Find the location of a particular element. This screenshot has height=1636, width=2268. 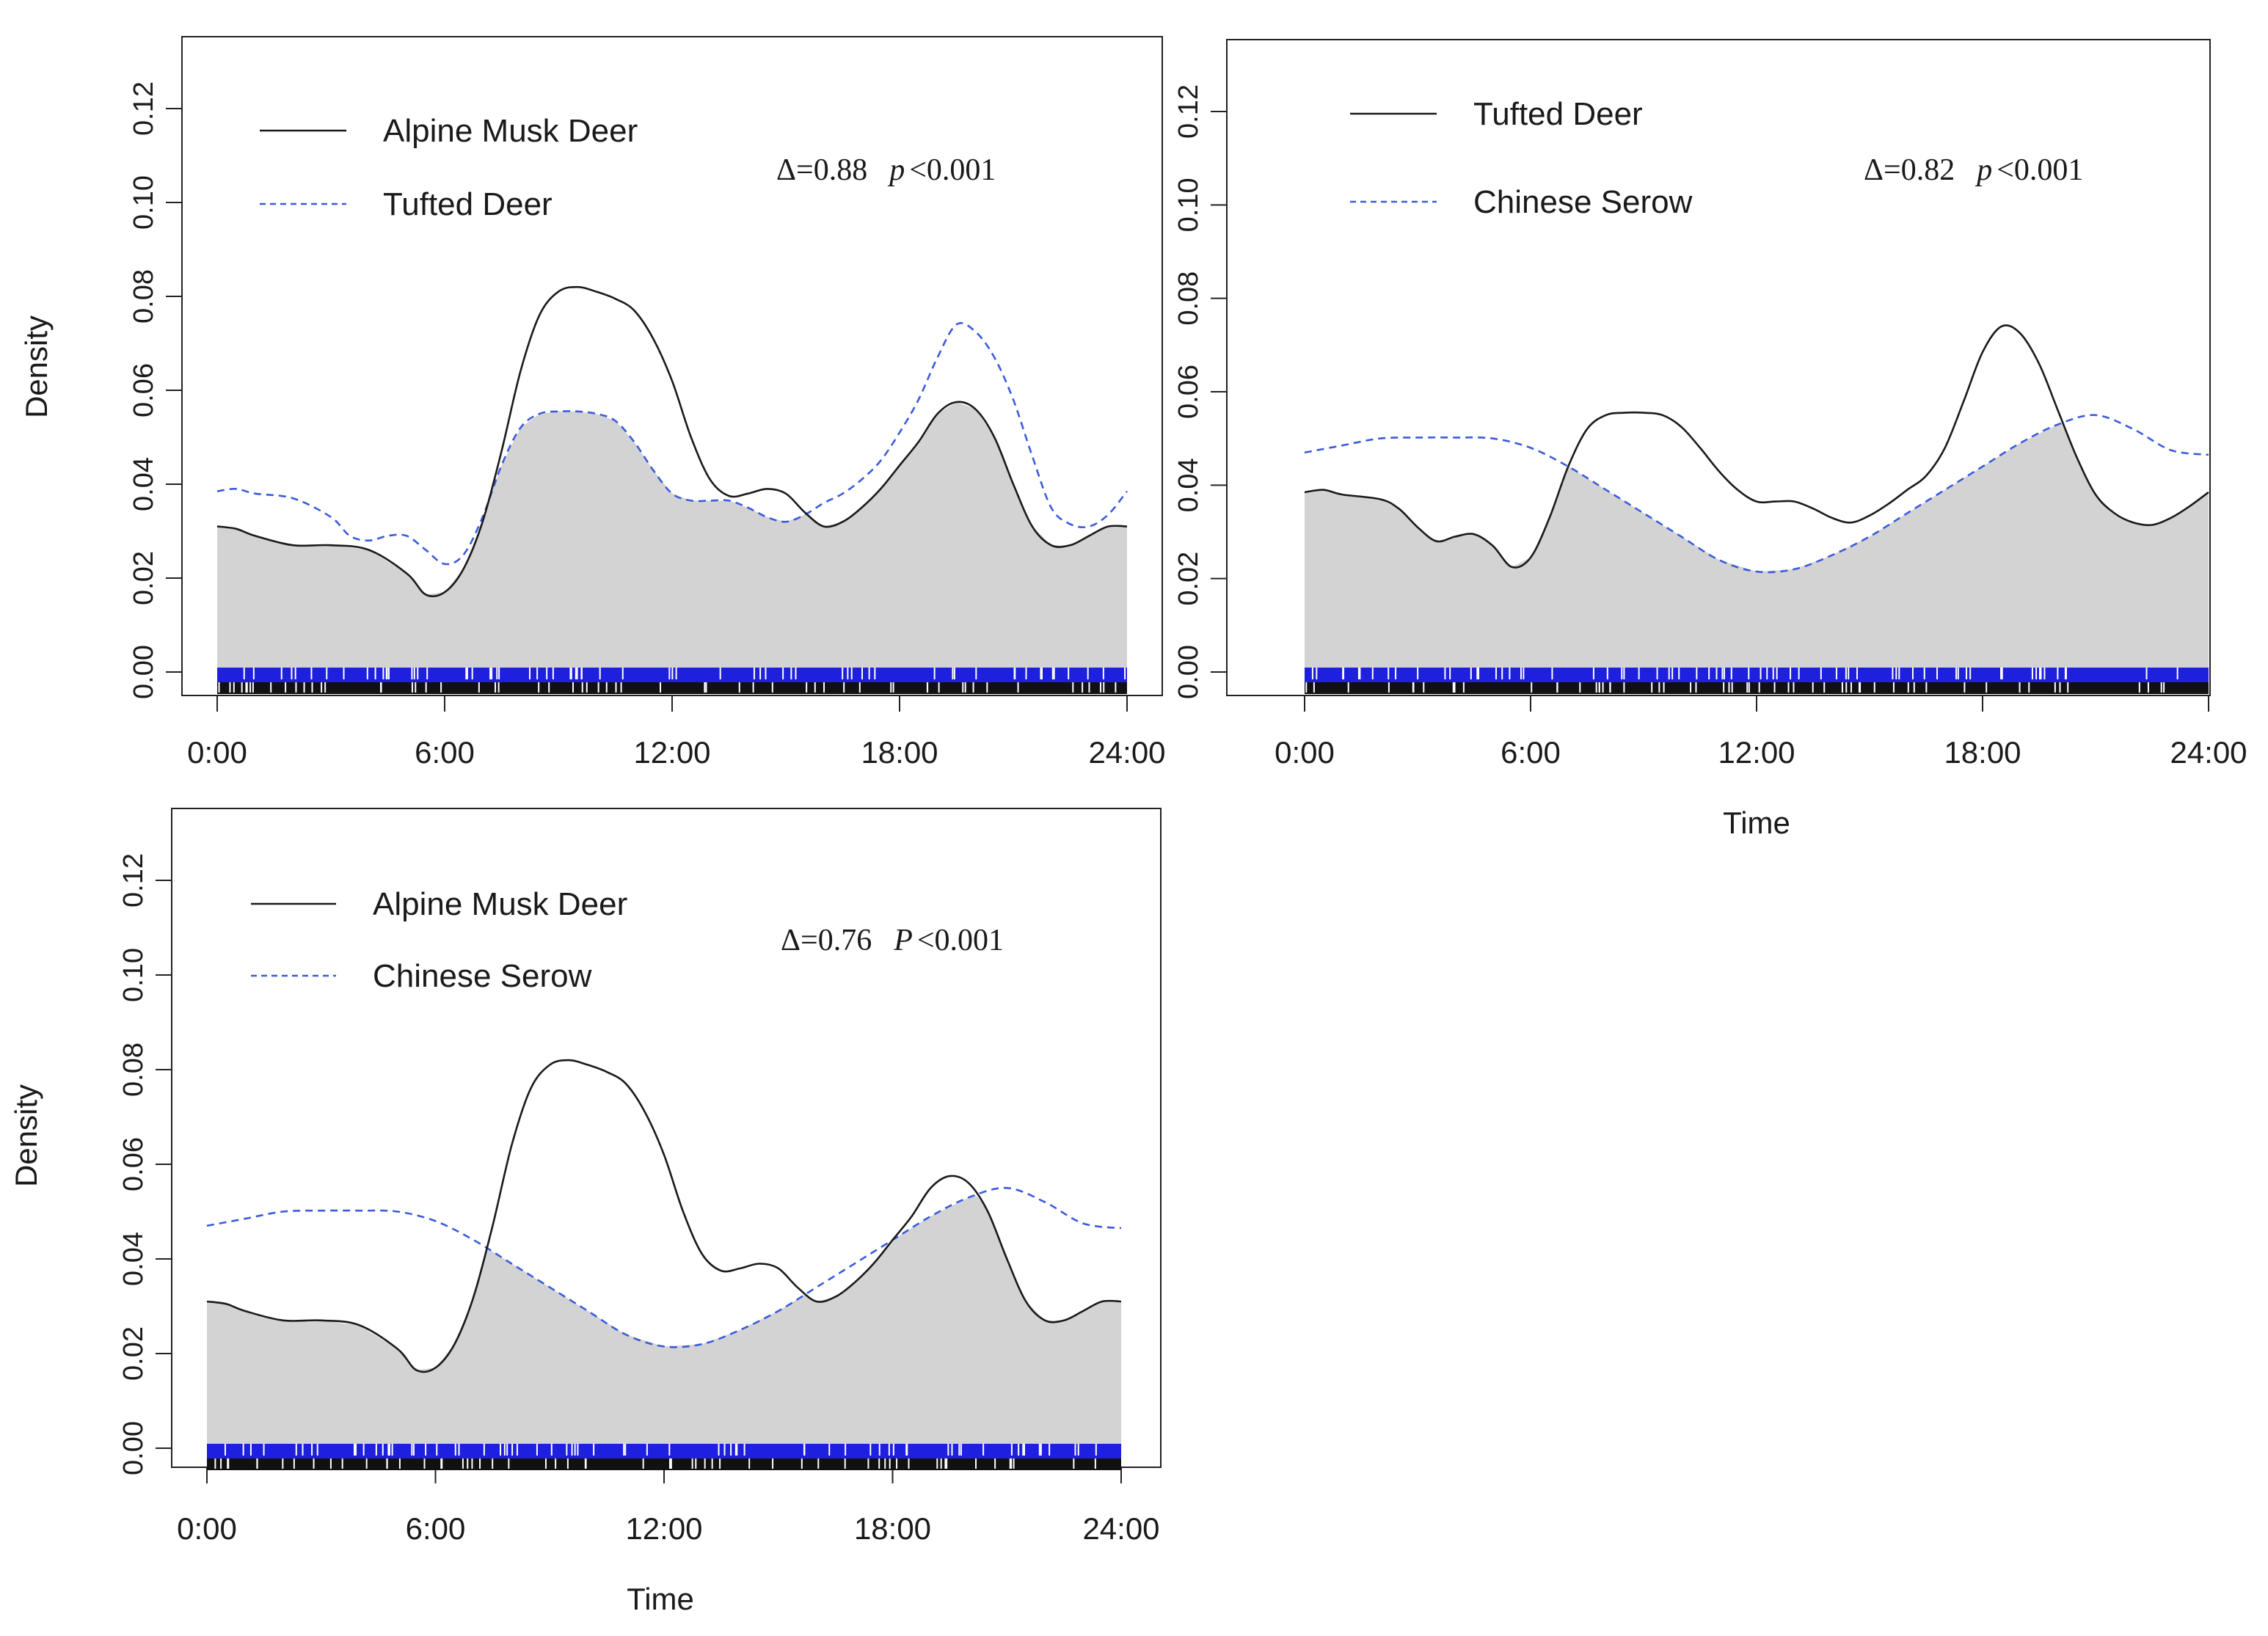

legend: Alpine Musk Deer Tufted Deer is located at coordinates (449, 168).